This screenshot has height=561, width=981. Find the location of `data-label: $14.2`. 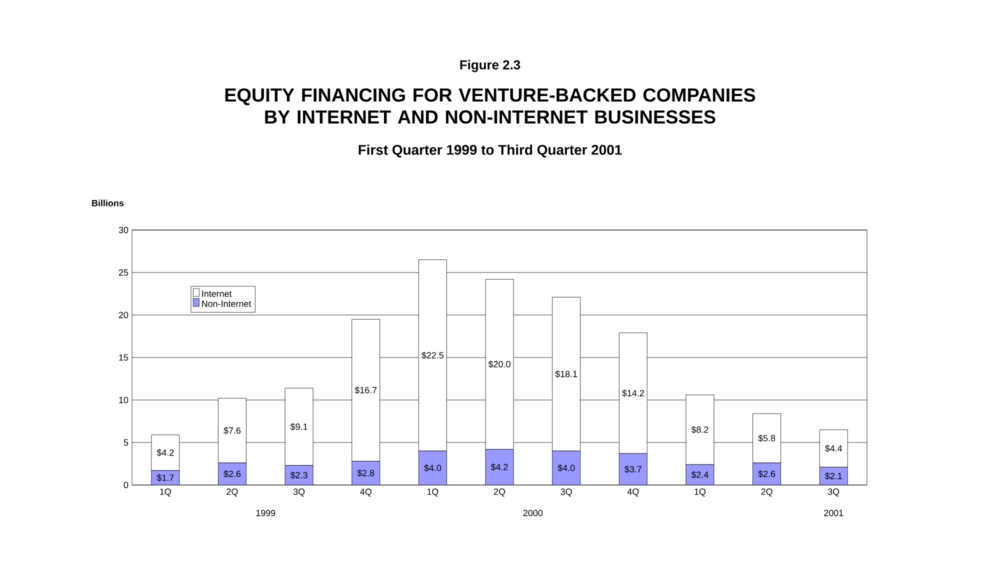

data-label: $14.2 is located at coordinates (633, 393).